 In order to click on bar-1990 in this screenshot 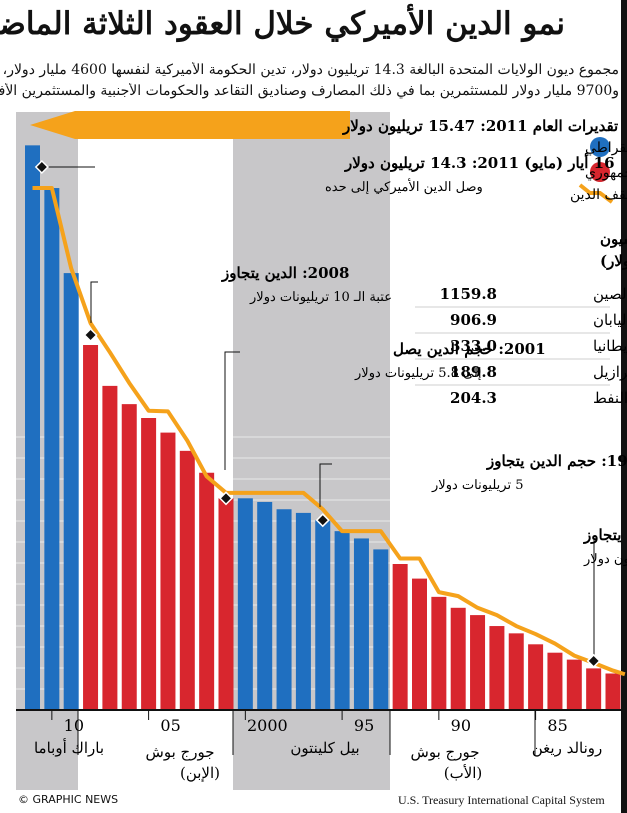, I will do `click(439, 653)`.